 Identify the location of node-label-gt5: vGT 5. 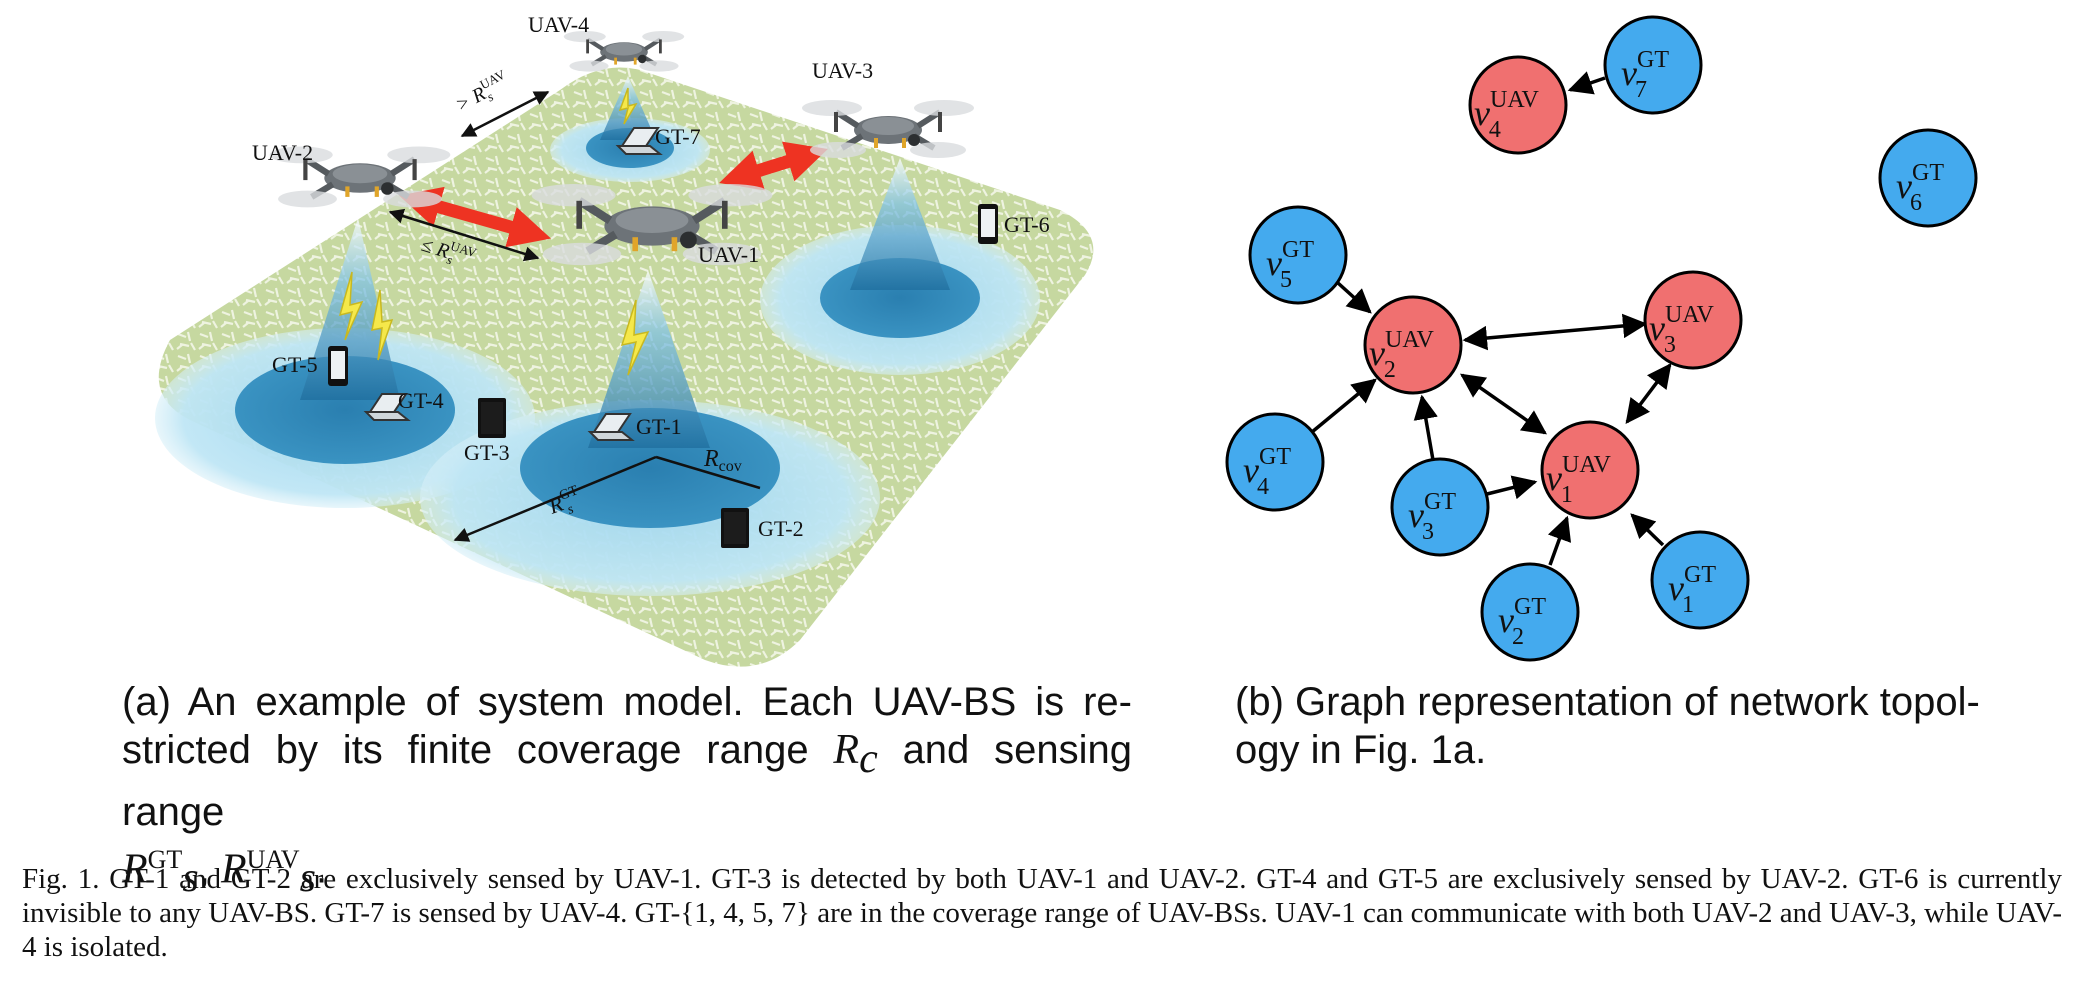
(1290, 265).